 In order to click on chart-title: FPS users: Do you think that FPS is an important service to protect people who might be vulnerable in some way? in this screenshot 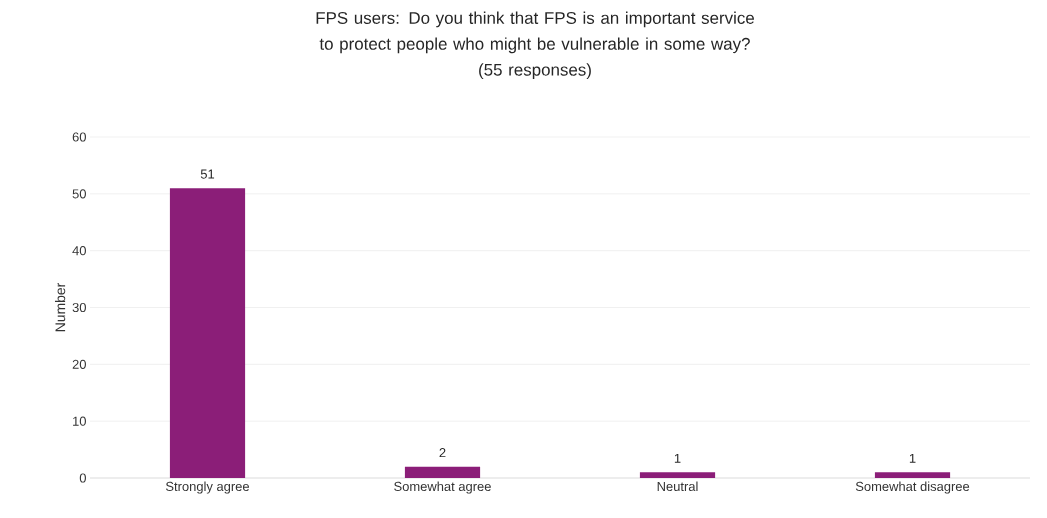, I will do `click(535, 32)`.